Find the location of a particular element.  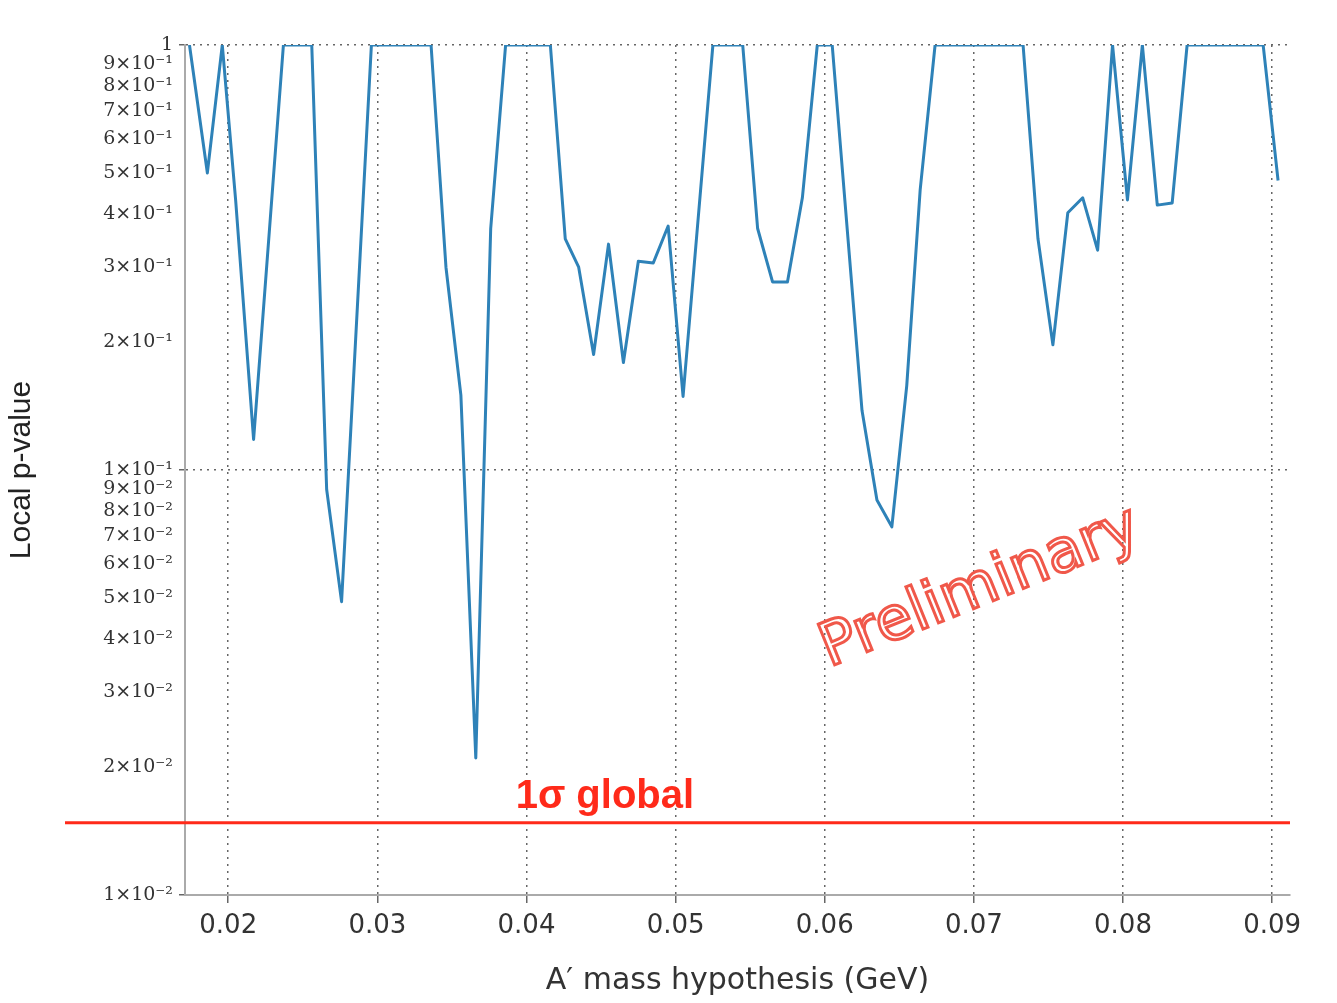

y-tick-label: 7×10⁻² is located at coordinates (138, 533).